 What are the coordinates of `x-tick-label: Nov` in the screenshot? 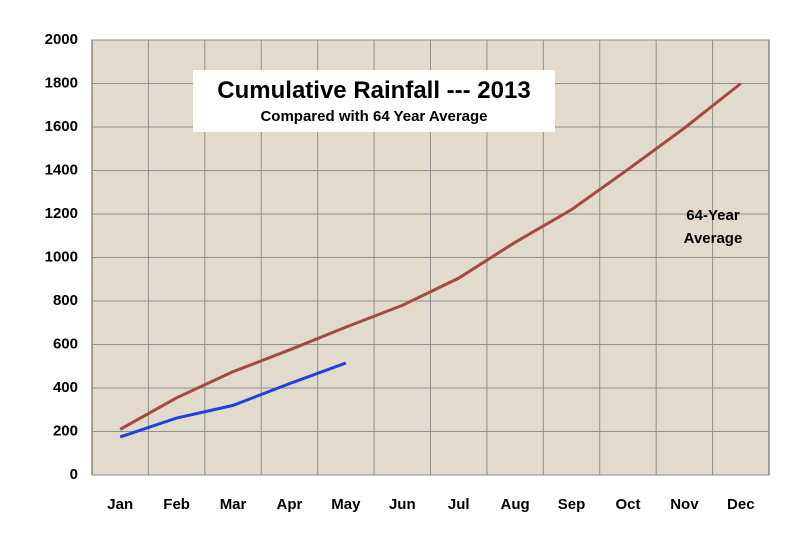 It's located at (684, 504).